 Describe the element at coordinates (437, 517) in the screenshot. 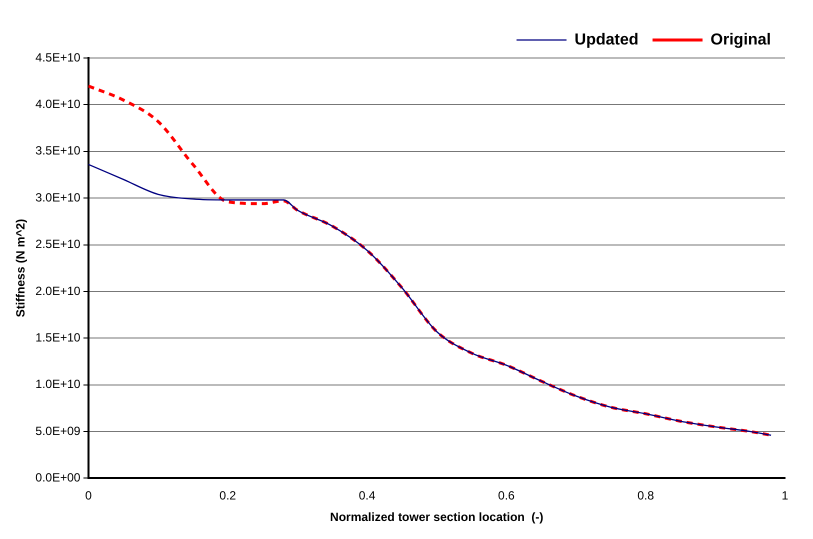

I see `x-axis-title: Normalized tower section location (-)` at that location.